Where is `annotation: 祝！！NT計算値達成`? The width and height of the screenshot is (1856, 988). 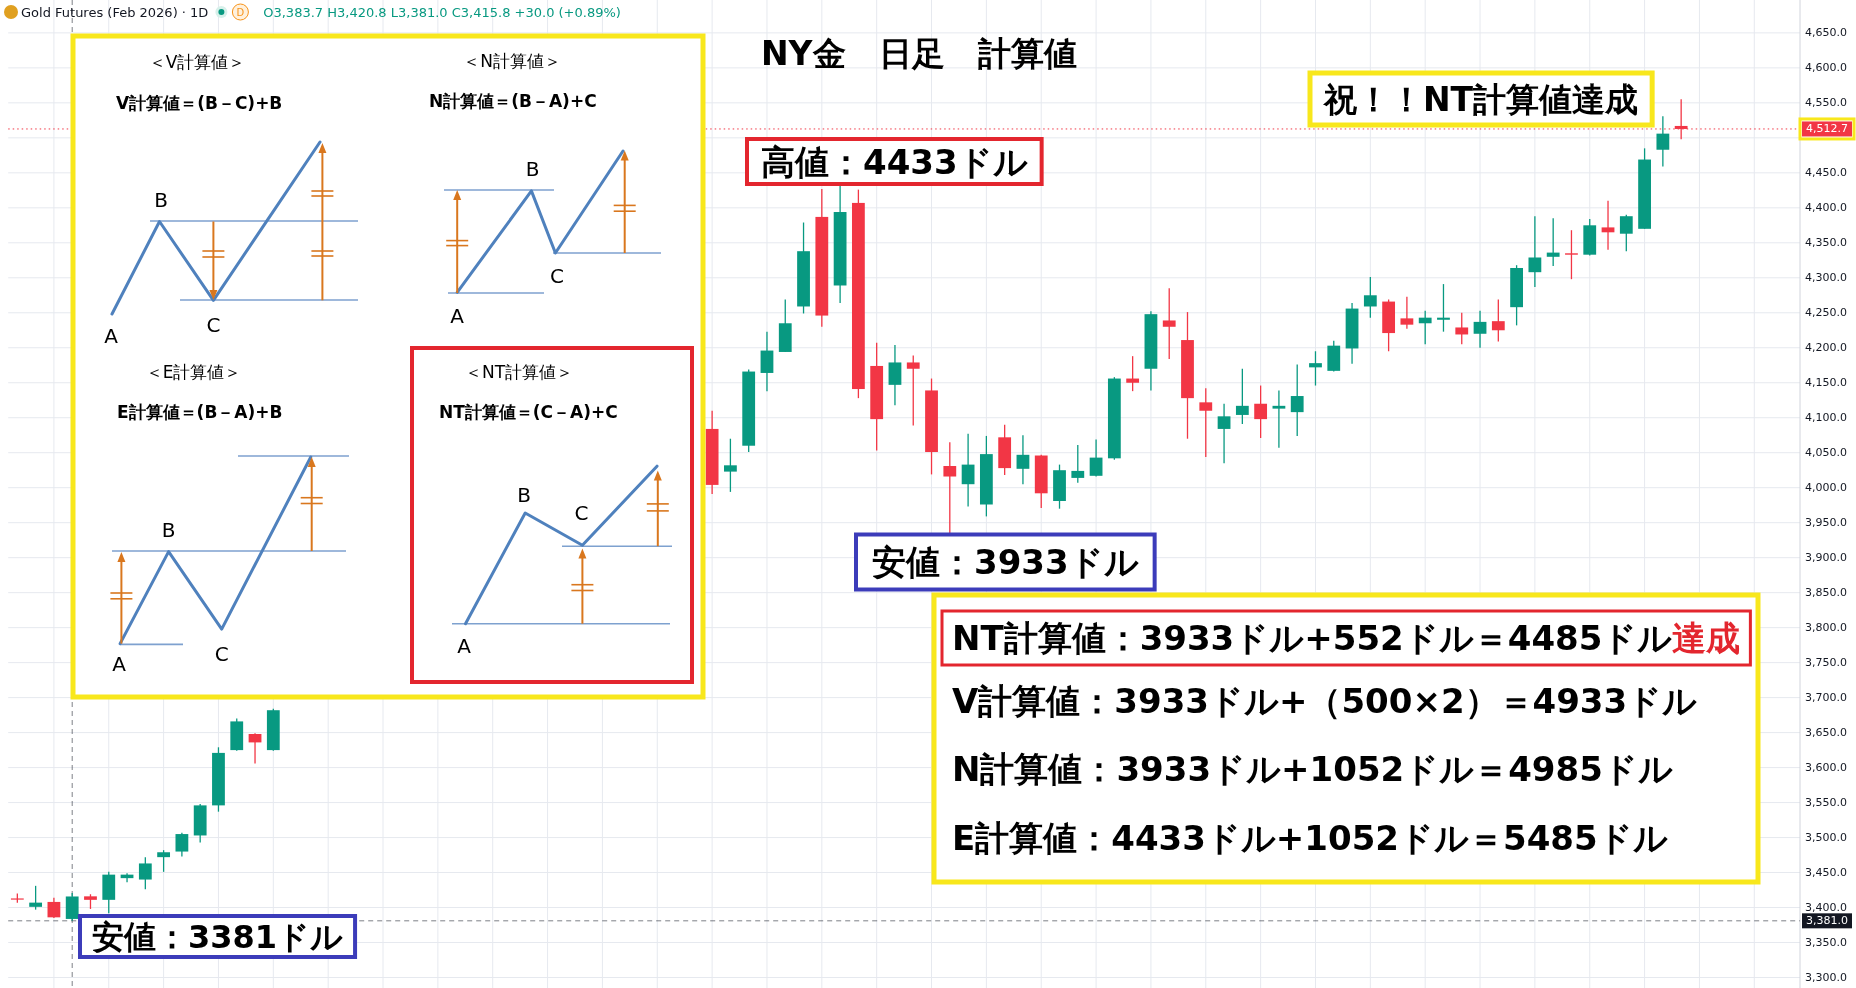
annotation: 祝！！NT計算値達成 is located at coordinates (1480, 99).